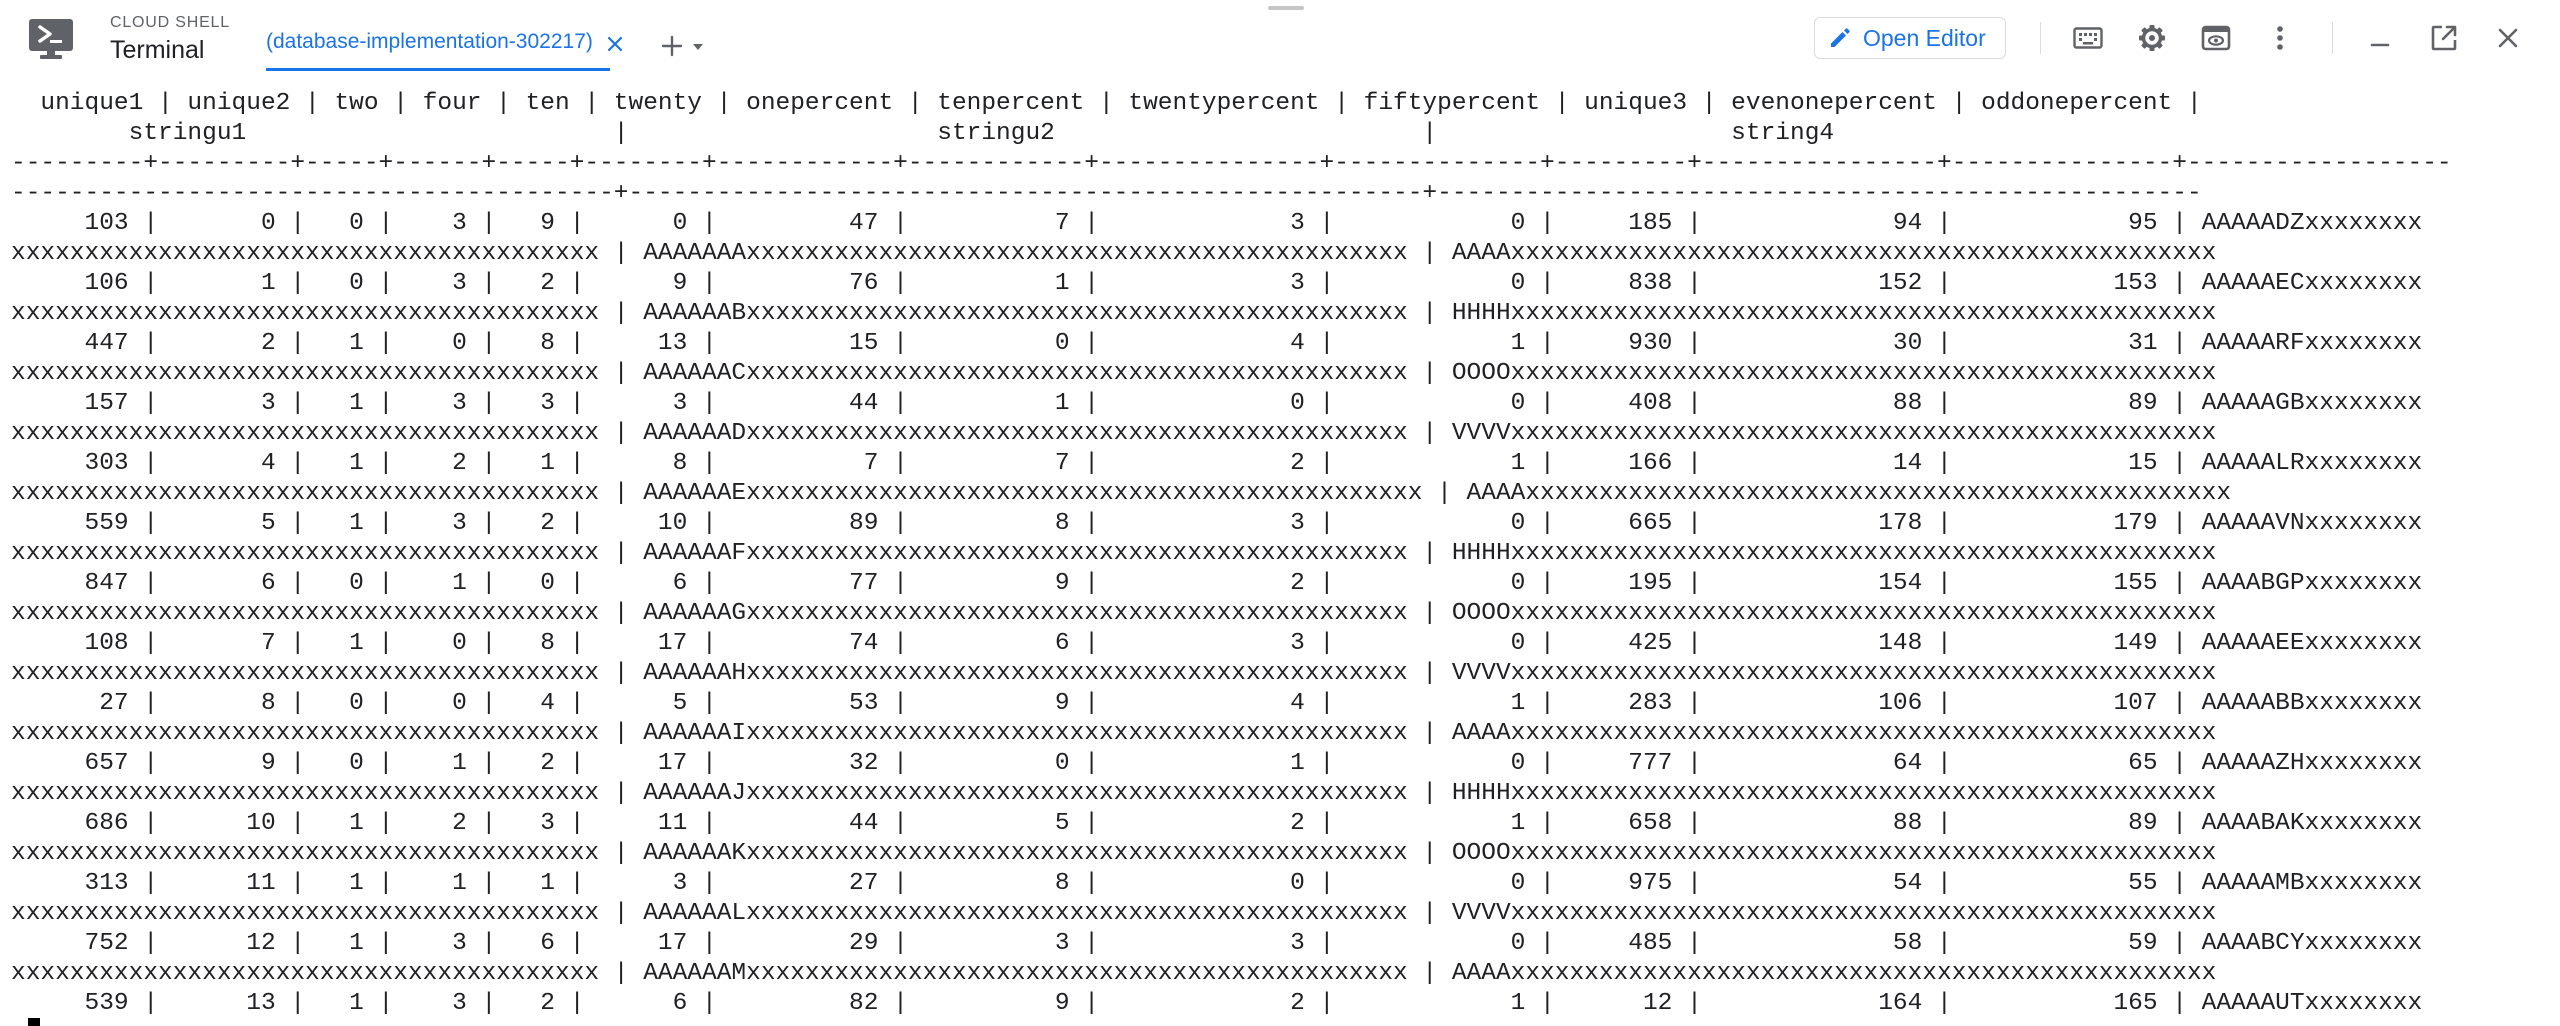 The height and width of the screenshot is (1026, 2560). I want to click on open-editor-label: Open Editor, so click(1924, 37).